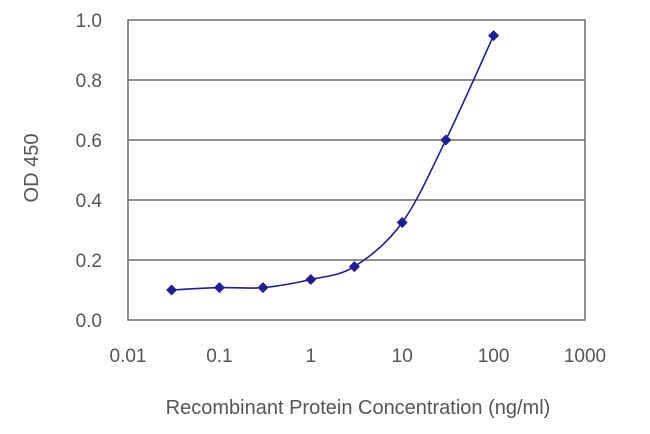  I want to click on x-tick-label: 10, so click(402, 356).